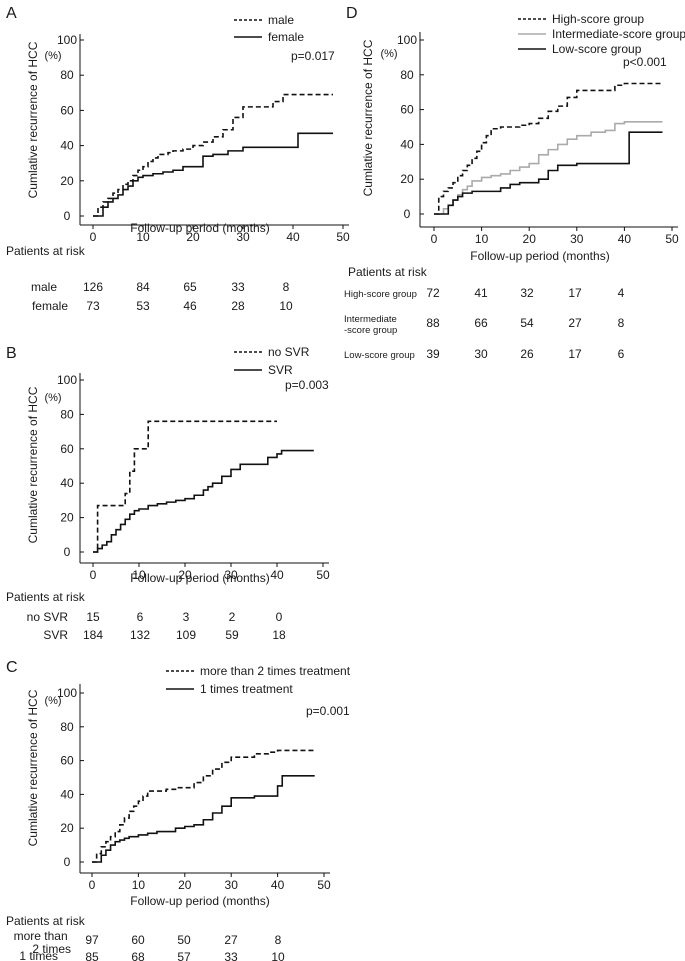  What do you see at coordinates (289, 352) in the screenshot?
I see `legend-label-no-svr: no SVR` at bounding box center [289, 352].